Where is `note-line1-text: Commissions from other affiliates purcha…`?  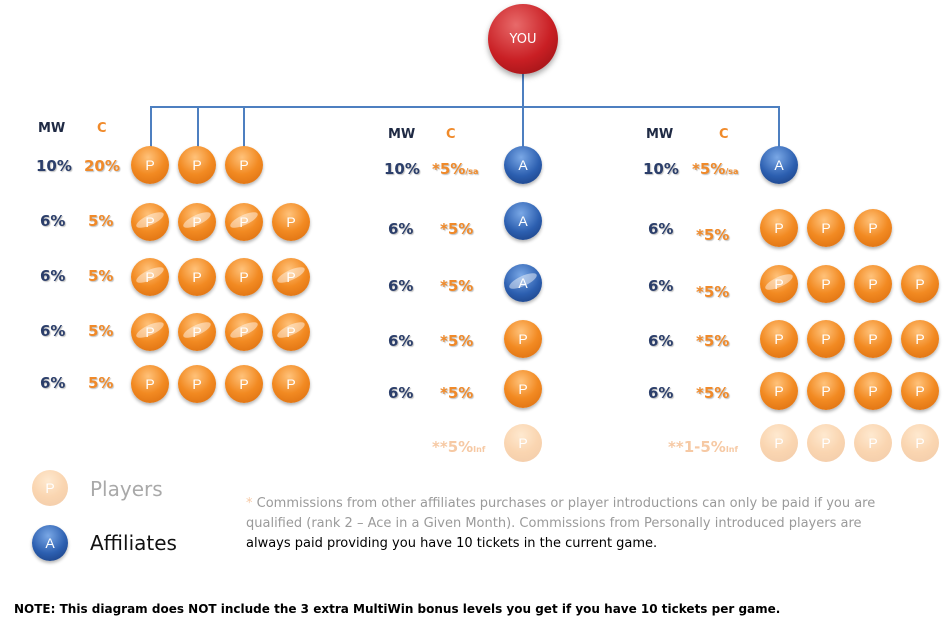 note-line1-text: Commissions from other affiliates purcha… is located at coordinates (566, 503).